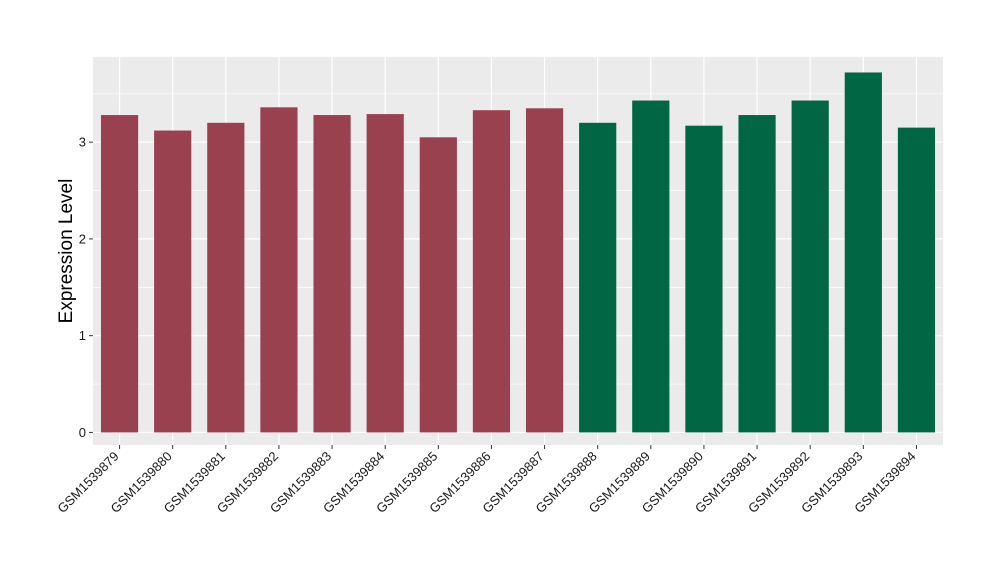 This screenshot has width=1000, height=580. Describe the element at coordinates (86, 287) in the screenshot. I see `y-axis: 0 1 2 3` at that location.